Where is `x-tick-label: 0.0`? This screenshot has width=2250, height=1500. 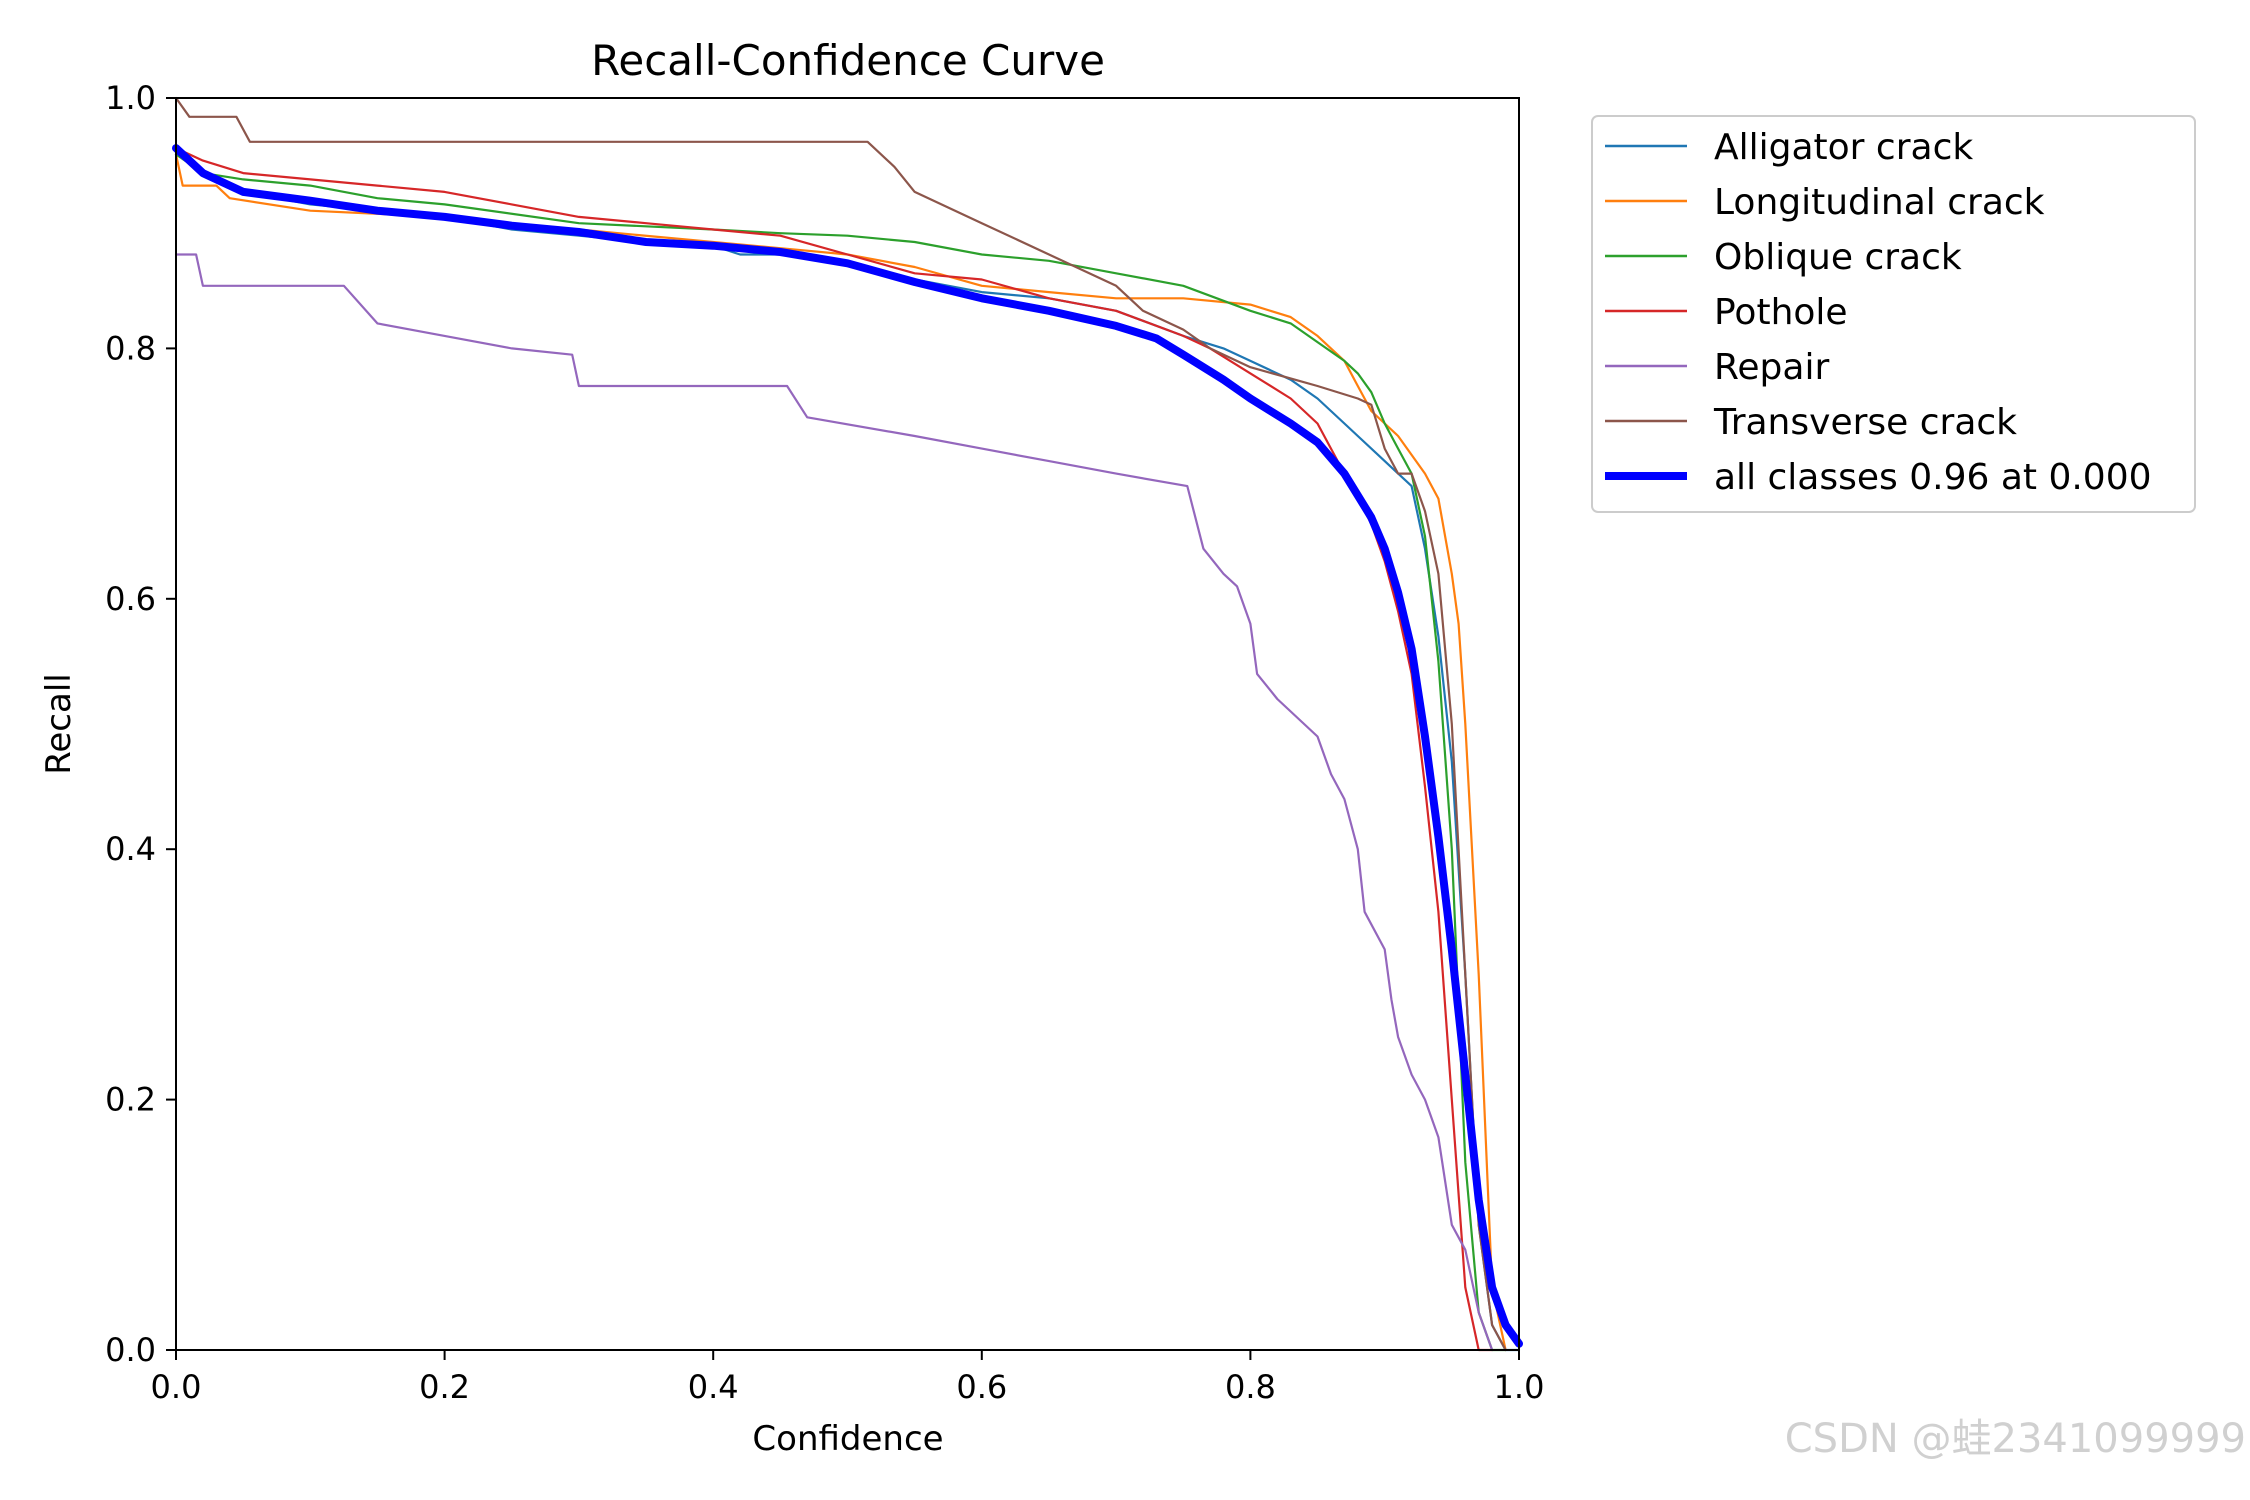 x-tick-label: 0.0 is located at coordinates (176, 1387).